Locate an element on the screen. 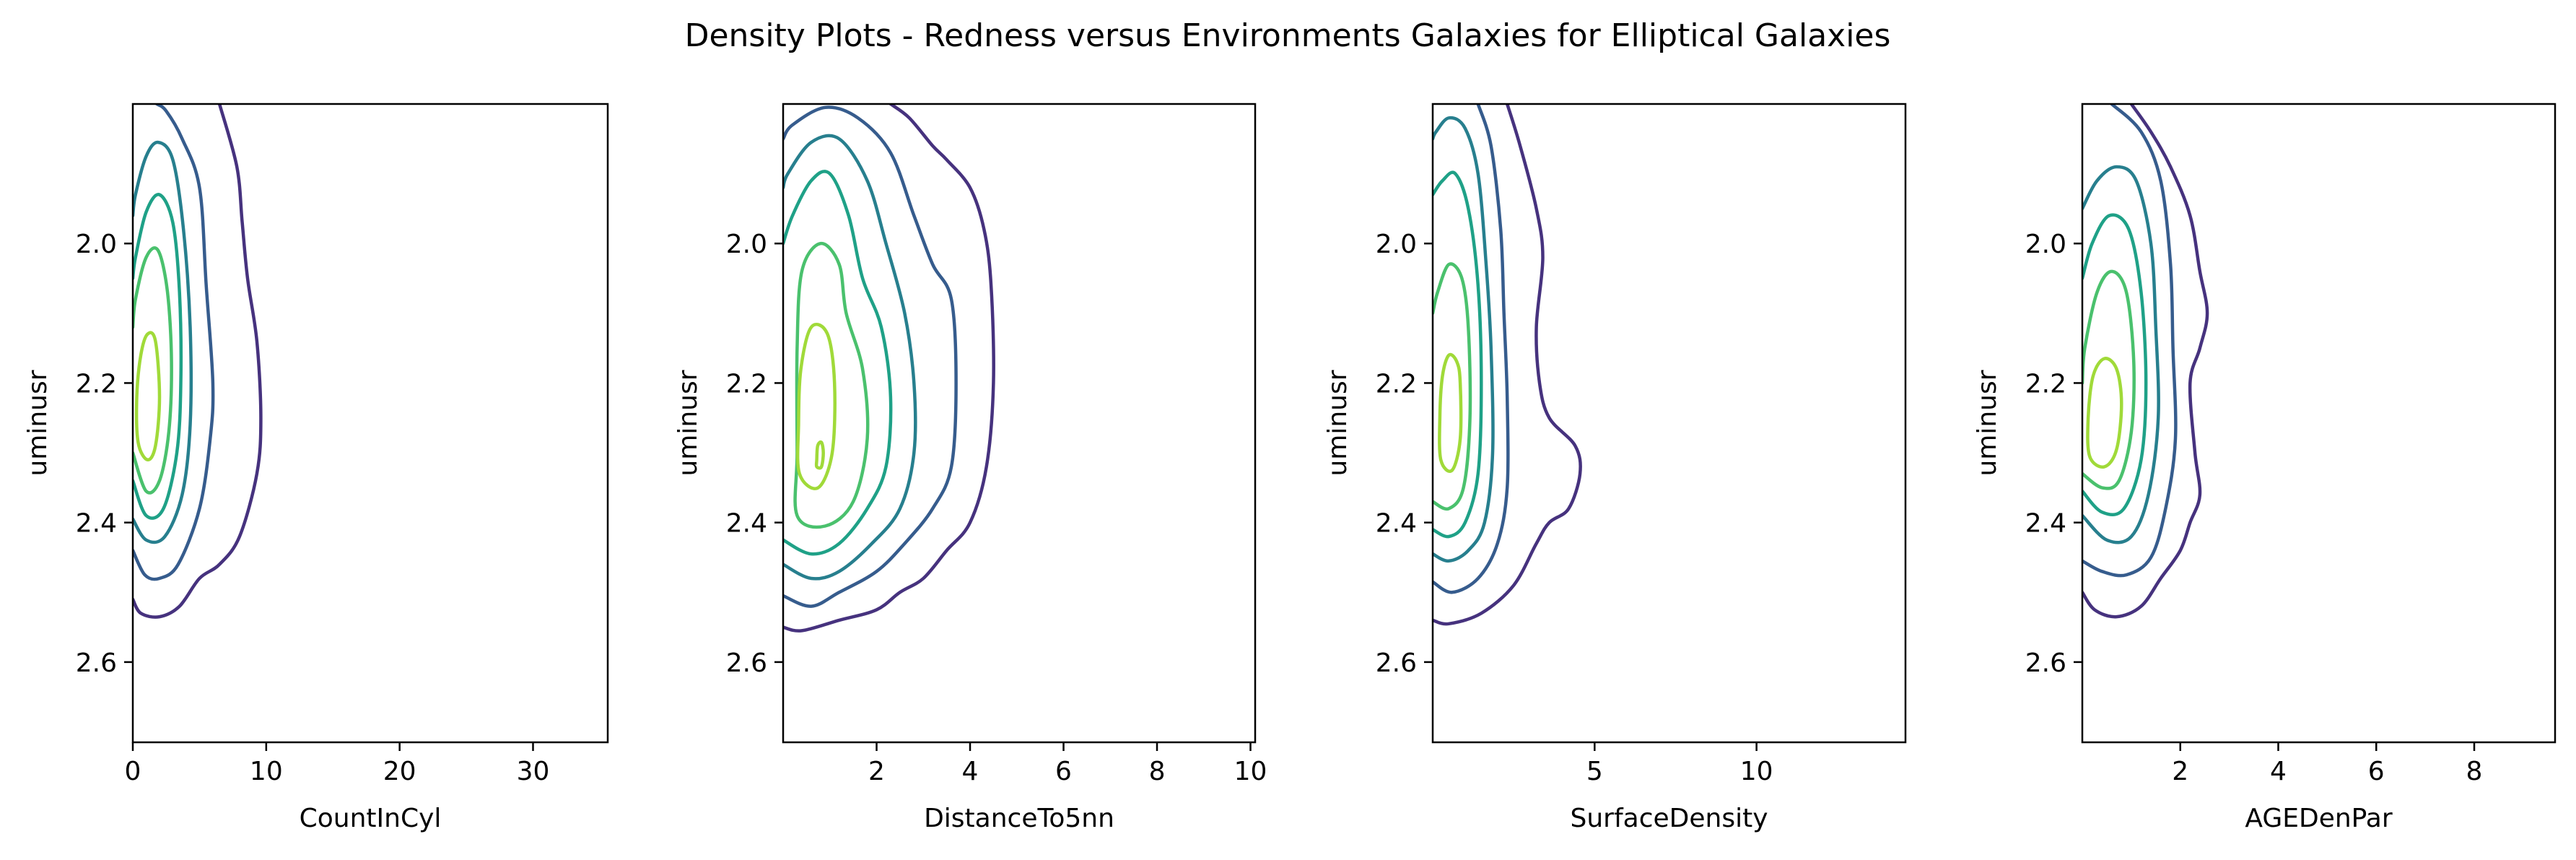 The image size is (2576, 860). x-axis-label: CountInCyl is located at coordinates (371, 818).